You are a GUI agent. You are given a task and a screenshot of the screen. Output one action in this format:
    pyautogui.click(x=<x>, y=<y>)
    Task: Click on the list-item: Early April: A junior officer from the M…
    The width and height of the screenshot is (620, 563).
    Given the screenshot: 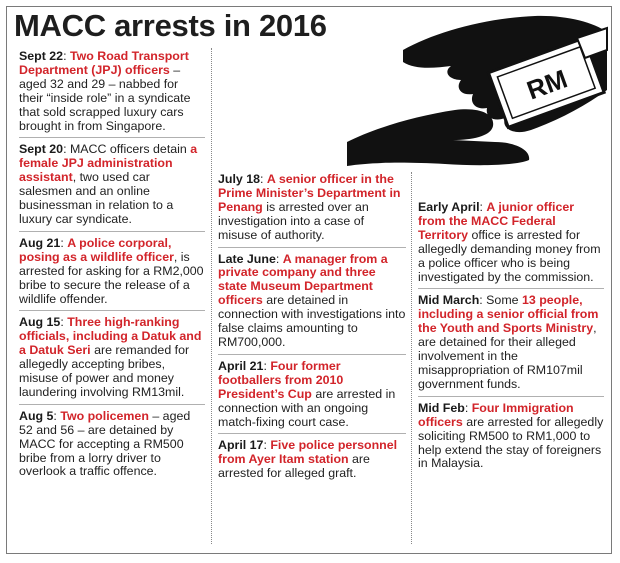 What is the action you would take?
    pyautogui.click(x=511, y=245)
    